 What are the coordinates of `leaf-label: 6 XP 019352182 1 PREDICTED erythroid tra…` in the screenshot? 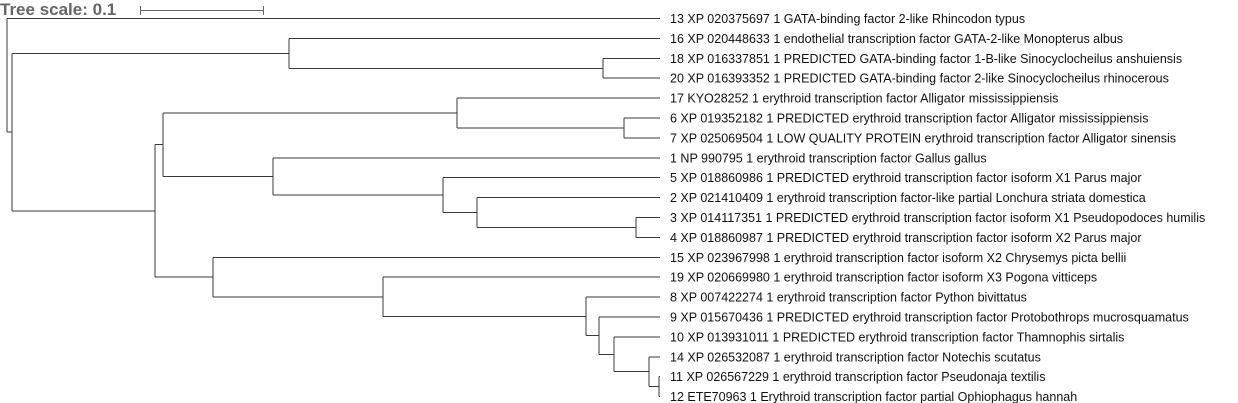 It's located at (909, 119).